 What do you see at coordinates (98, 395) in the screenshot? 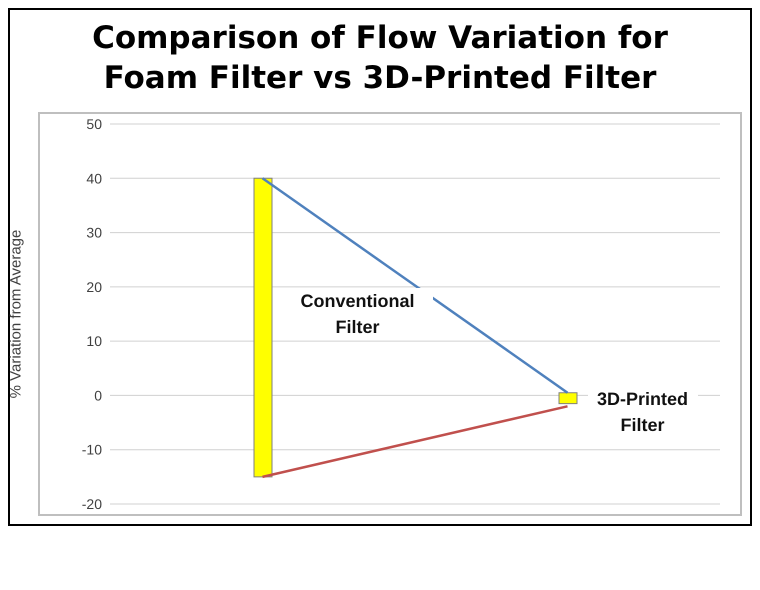
I see `y-tick-label: 0` at bounding box center [98, 395].